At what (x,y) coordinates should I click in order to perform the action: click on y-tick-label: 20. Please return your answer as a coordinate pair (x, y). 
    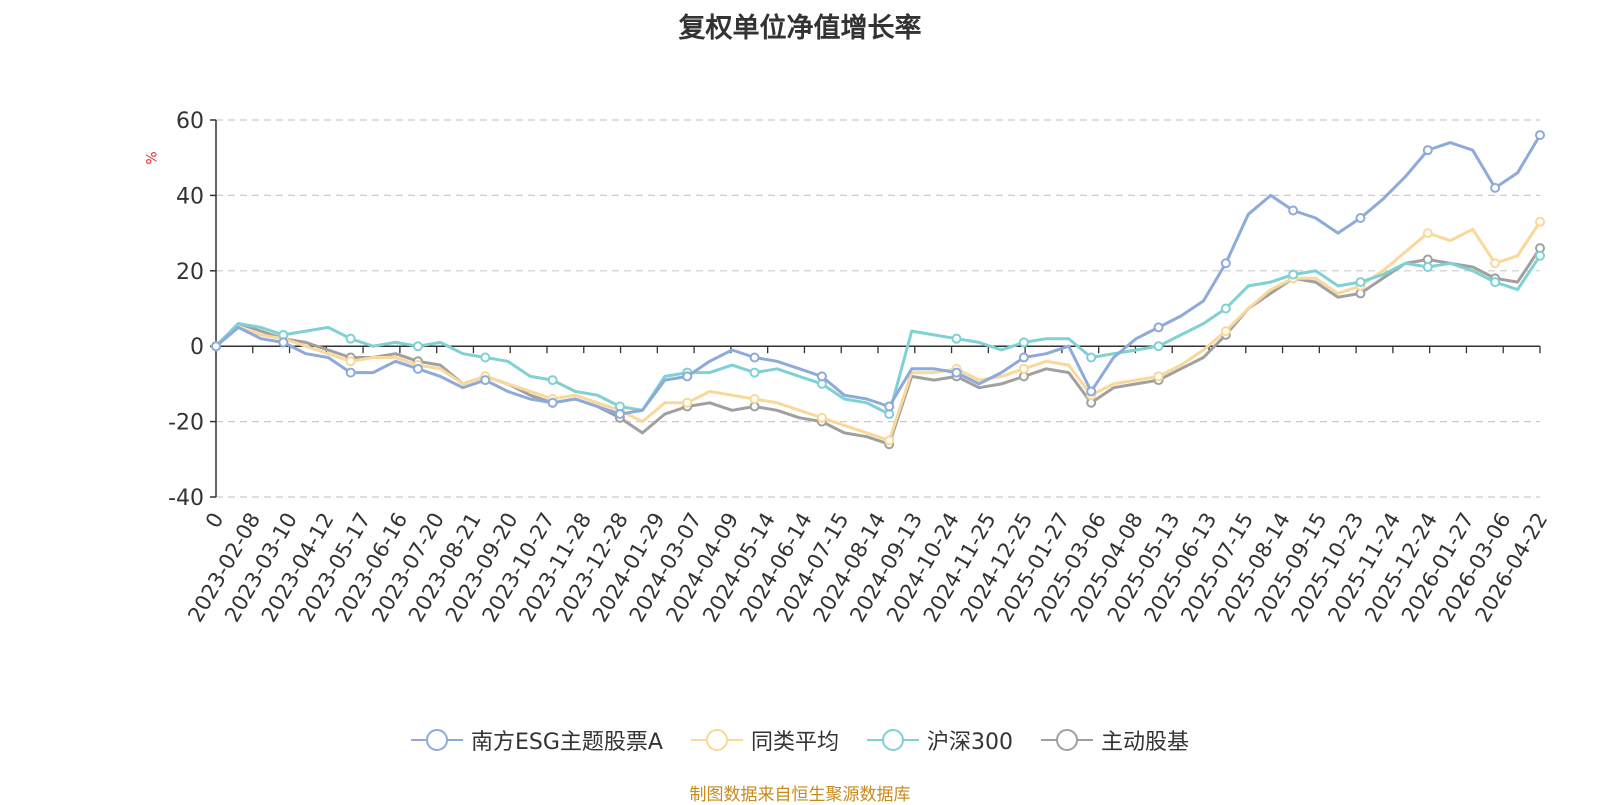
    Looking at the image, I should click on (190, 272).